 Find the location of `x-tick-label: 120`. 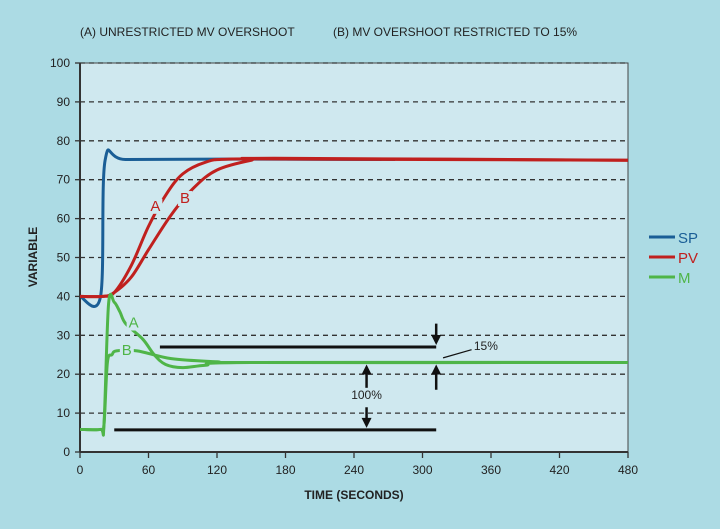

x-tick-label: 120 is located at coordinates (217, 470).